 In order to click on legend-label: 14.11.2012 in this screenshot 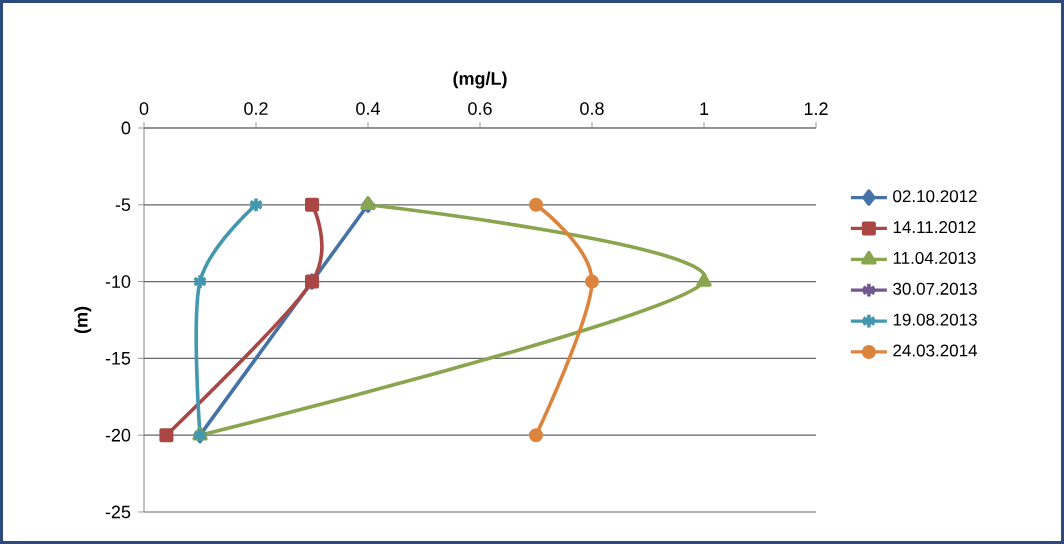, I will do `click(934, 227)`.